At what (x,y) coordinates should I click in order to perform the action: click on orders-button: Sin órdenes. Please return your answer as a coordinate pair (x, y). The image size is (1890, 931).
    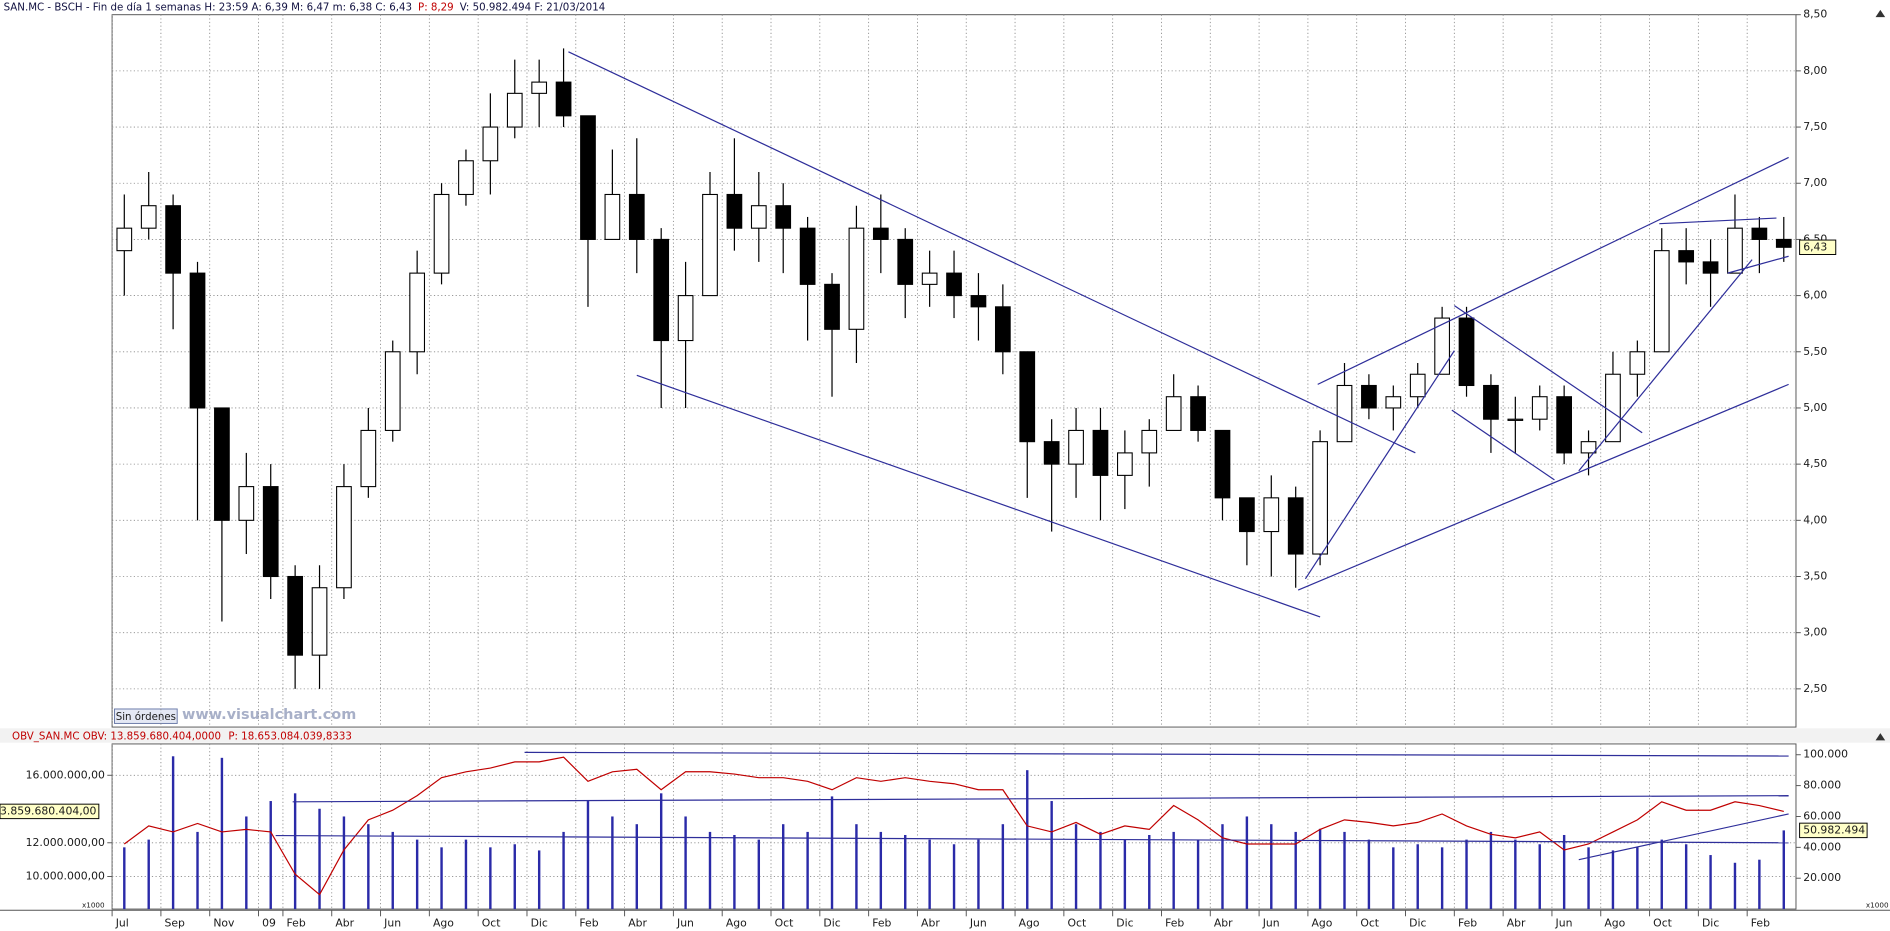
    Looking at the image, I should click on (146, 716).